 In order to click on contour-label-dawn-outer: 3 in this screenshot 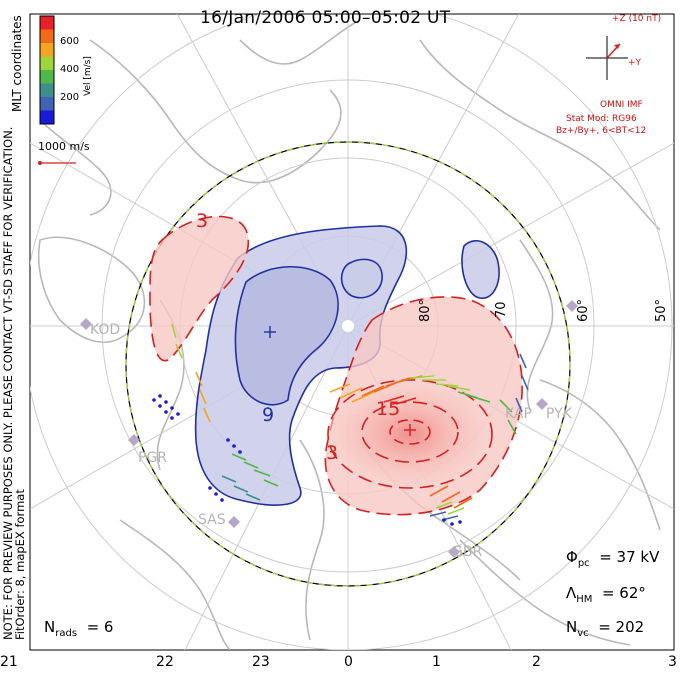, I will do `click(332, 453)`.